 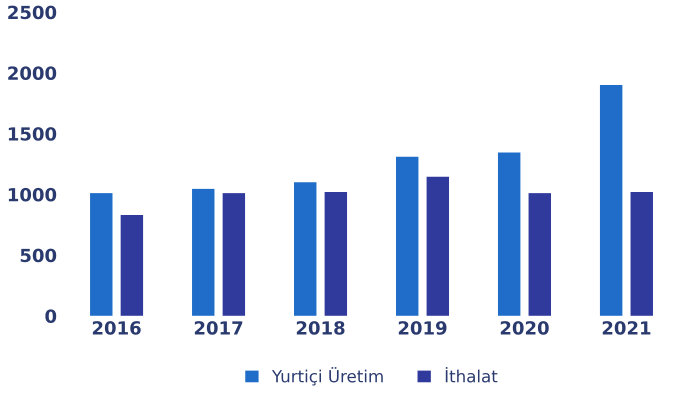 What do you see at coordinates (116, 328) in the screenshot?
I see `x-tick-label: 2016` at bounding box center [116, 328].